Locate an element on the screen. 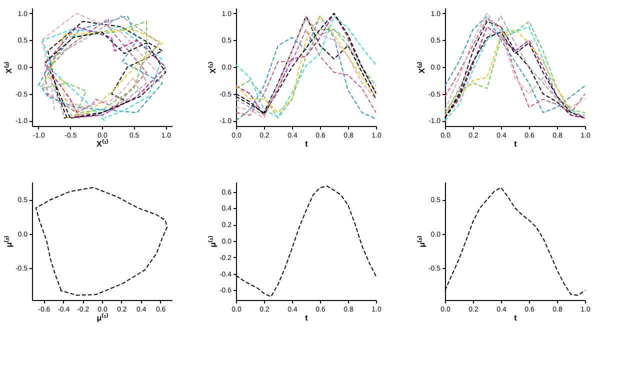  y-axis-title: μ⁽¹⁾ is located at coordinates (212, 242).